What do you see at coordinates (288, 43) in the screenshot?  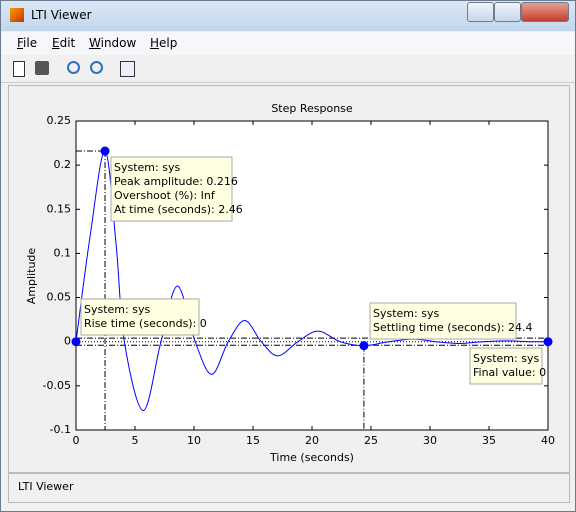 I see `menu-bar: File Edit Window Help` at bounding box center [288, 43].